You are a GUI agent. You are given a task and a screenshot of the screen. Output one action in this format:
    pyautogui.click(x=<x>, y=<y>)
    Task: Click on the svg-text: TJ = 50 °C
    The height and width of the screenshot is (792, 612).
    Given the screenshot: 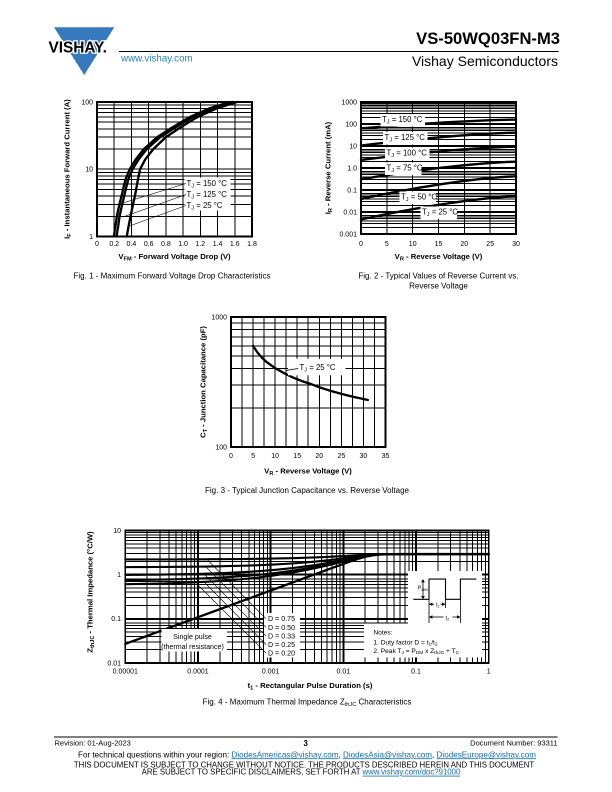 What is the action you would take?
    pyautogui.click(x=419, y=197)
    